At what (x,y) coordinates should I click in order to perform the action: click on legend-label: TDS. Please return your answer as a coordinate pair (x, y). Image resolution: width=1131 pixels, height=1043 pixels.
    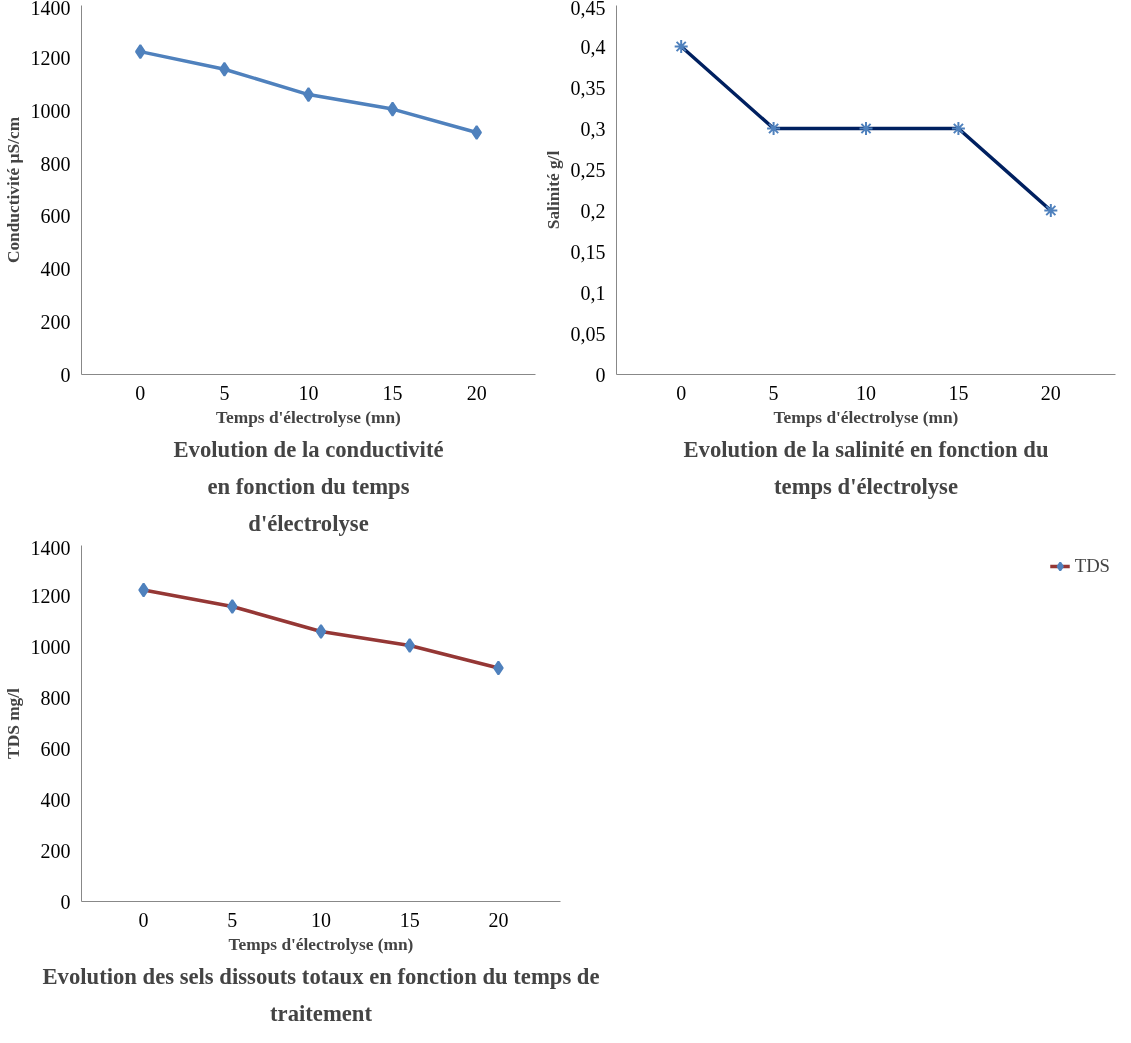
    Looking at the image, I should click on (1092, 566).